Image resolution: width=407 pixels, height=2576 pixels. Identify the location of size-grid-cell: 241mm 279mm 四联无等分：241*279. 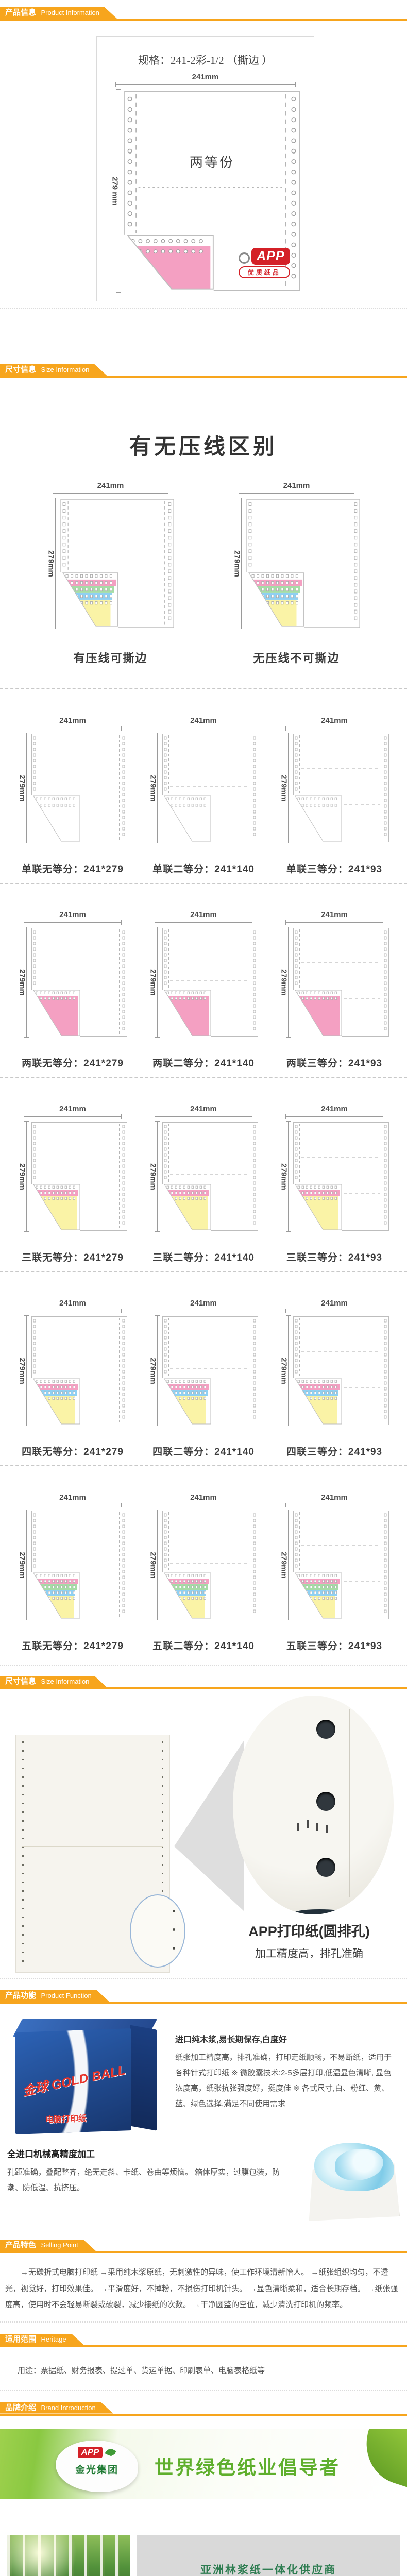
(72, 1378).